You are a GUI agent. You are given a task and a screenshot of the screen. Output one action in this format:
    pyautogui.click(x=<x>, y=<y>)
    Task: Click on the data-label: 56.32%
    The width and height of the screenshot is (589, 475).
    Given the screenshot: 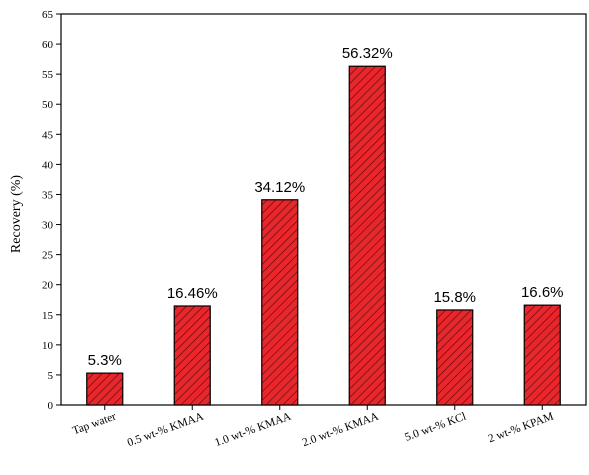 What is the action you would take?
    pyautogui.click(x=367, y=53)
    